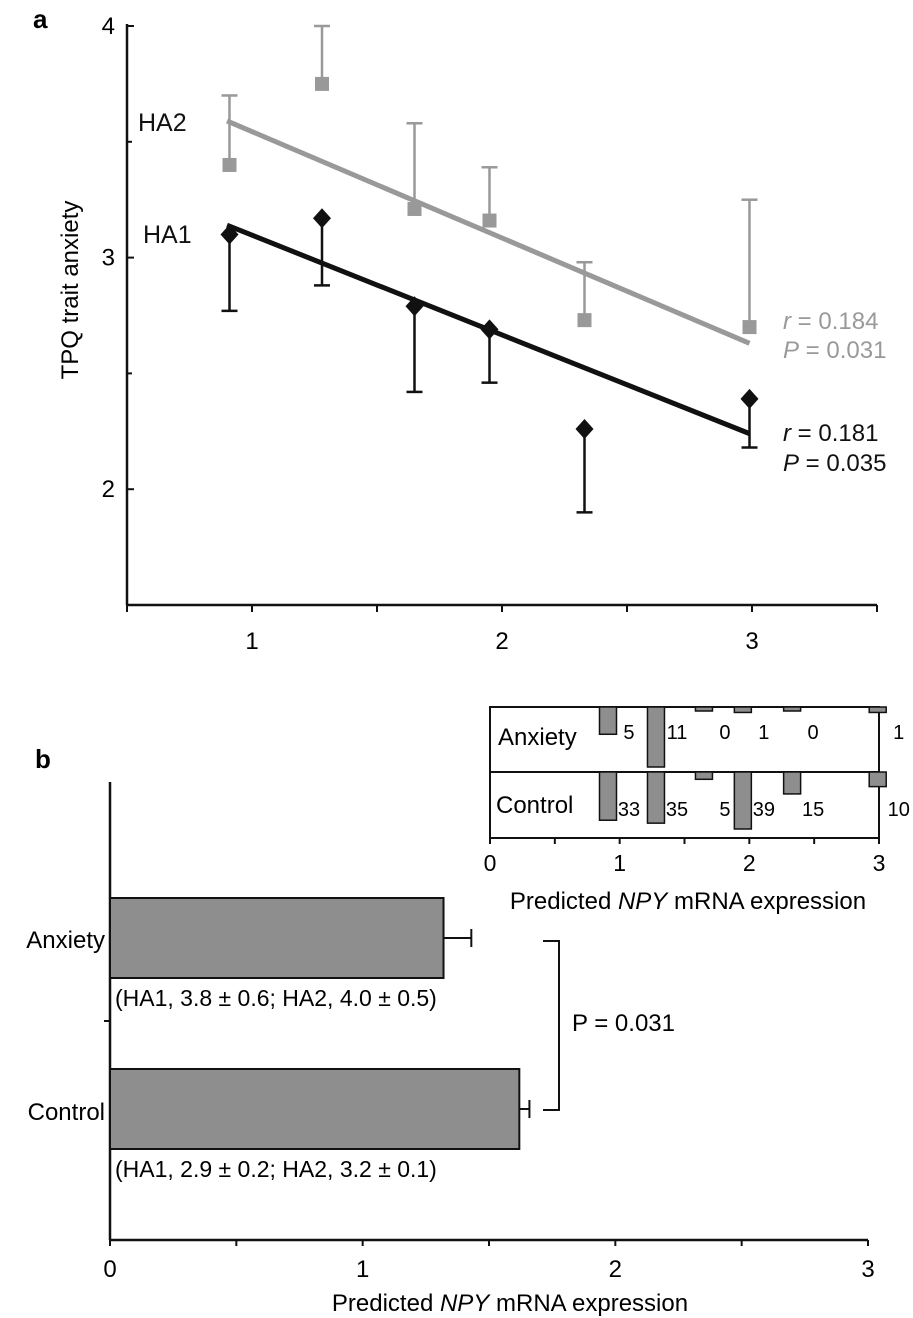 This screenshot has height=1318, width=913. What do you see at coordinates (685, 857) in the screenshot?
I see `inset-axis: 0 1 2 3` at bounding box center [685, 857].